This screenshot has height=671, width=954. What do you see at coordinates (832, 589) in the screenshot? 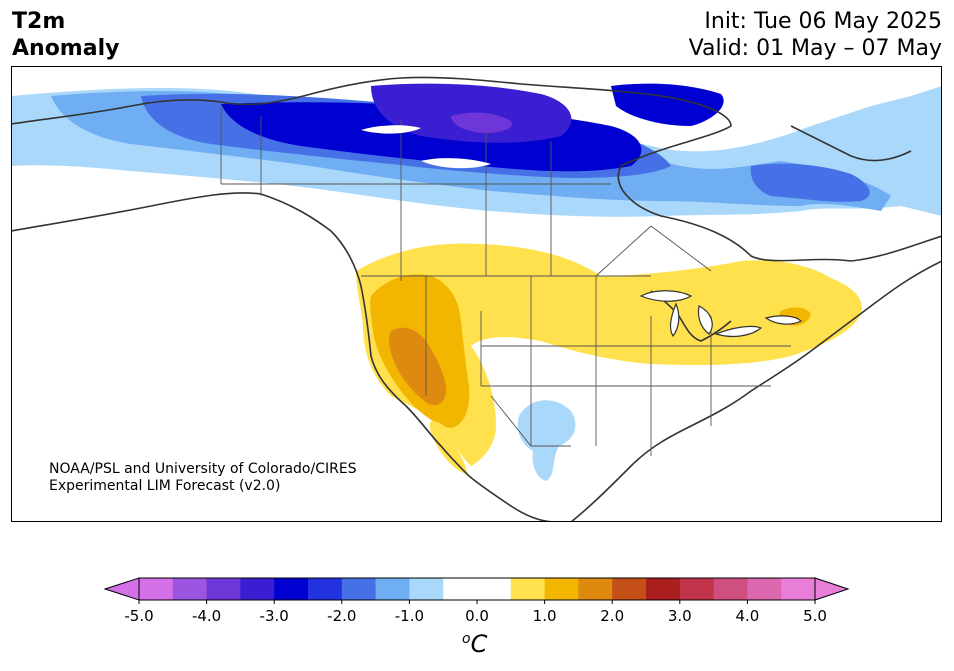
I see `colorbar-over-arrow` at bounding box center [832, 589].